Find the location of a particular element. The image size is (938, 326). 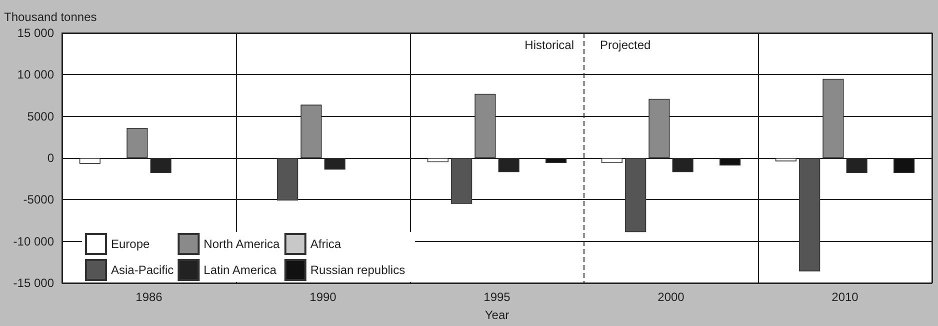

legend-label: Russian republics is located at coordinates (358, 270).